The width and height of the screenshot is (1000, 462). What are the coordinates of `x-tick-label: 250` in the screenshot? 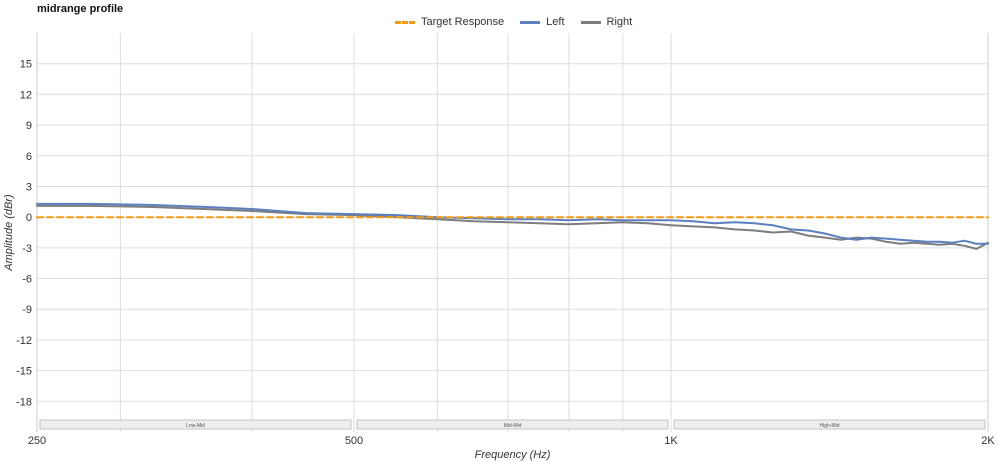 It's located at (37, 441).